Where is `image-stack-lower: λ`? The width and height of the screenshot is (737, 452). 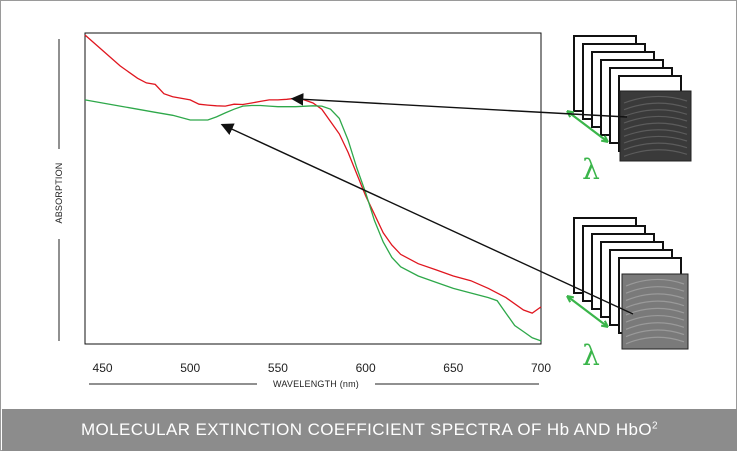
image-stack-lower: λ is located at coordinates (627, 294).